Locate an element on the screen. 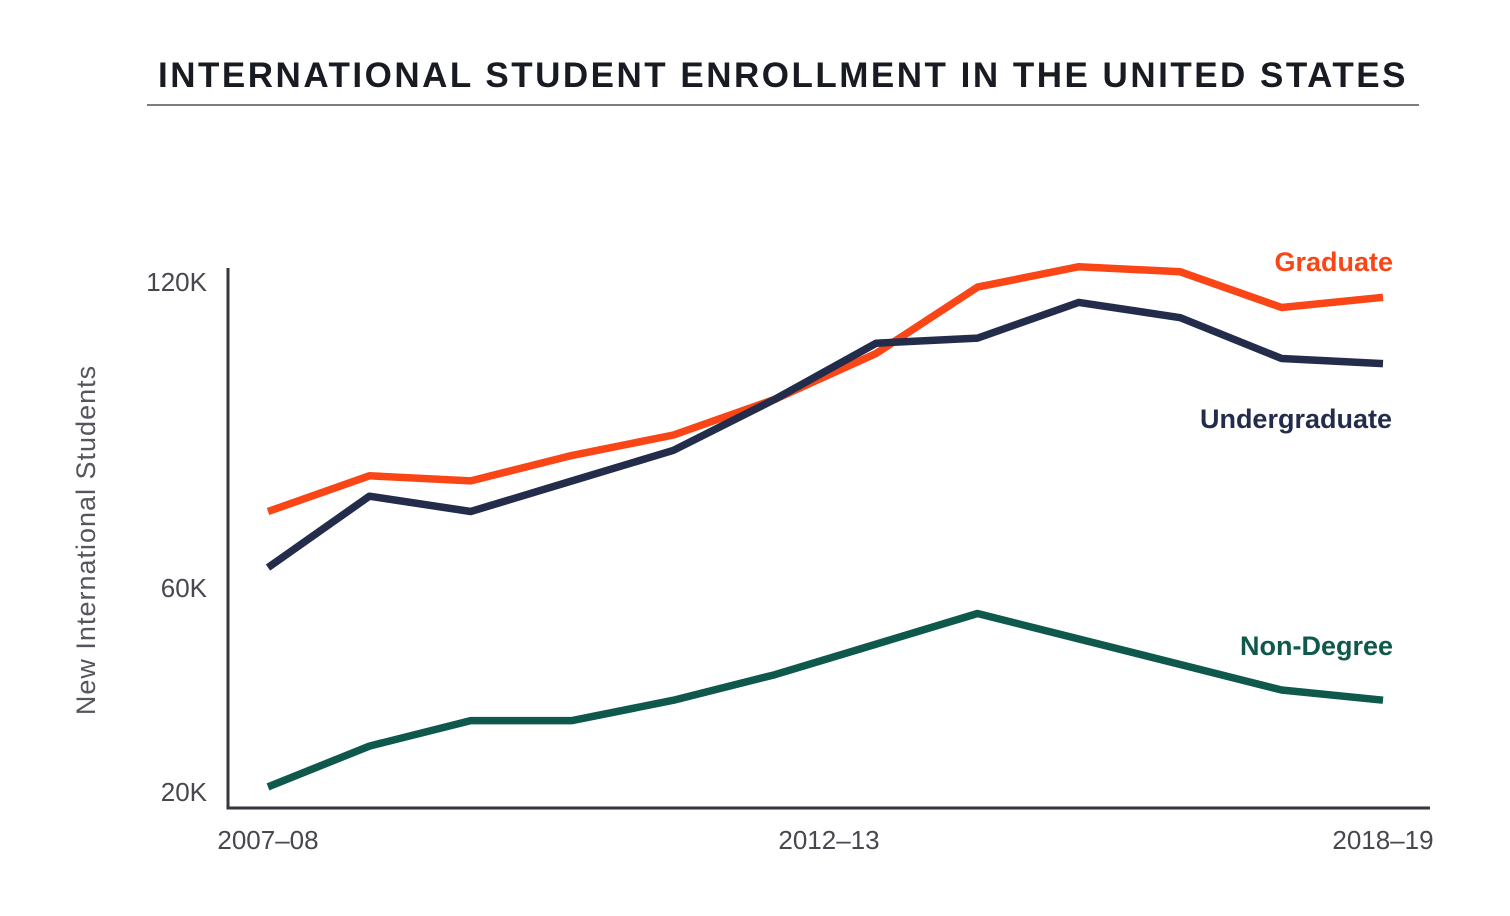 The height and width of the screenshot is (916, 1510). y-axis-title: New International Students is located at coordinates (86, 540).